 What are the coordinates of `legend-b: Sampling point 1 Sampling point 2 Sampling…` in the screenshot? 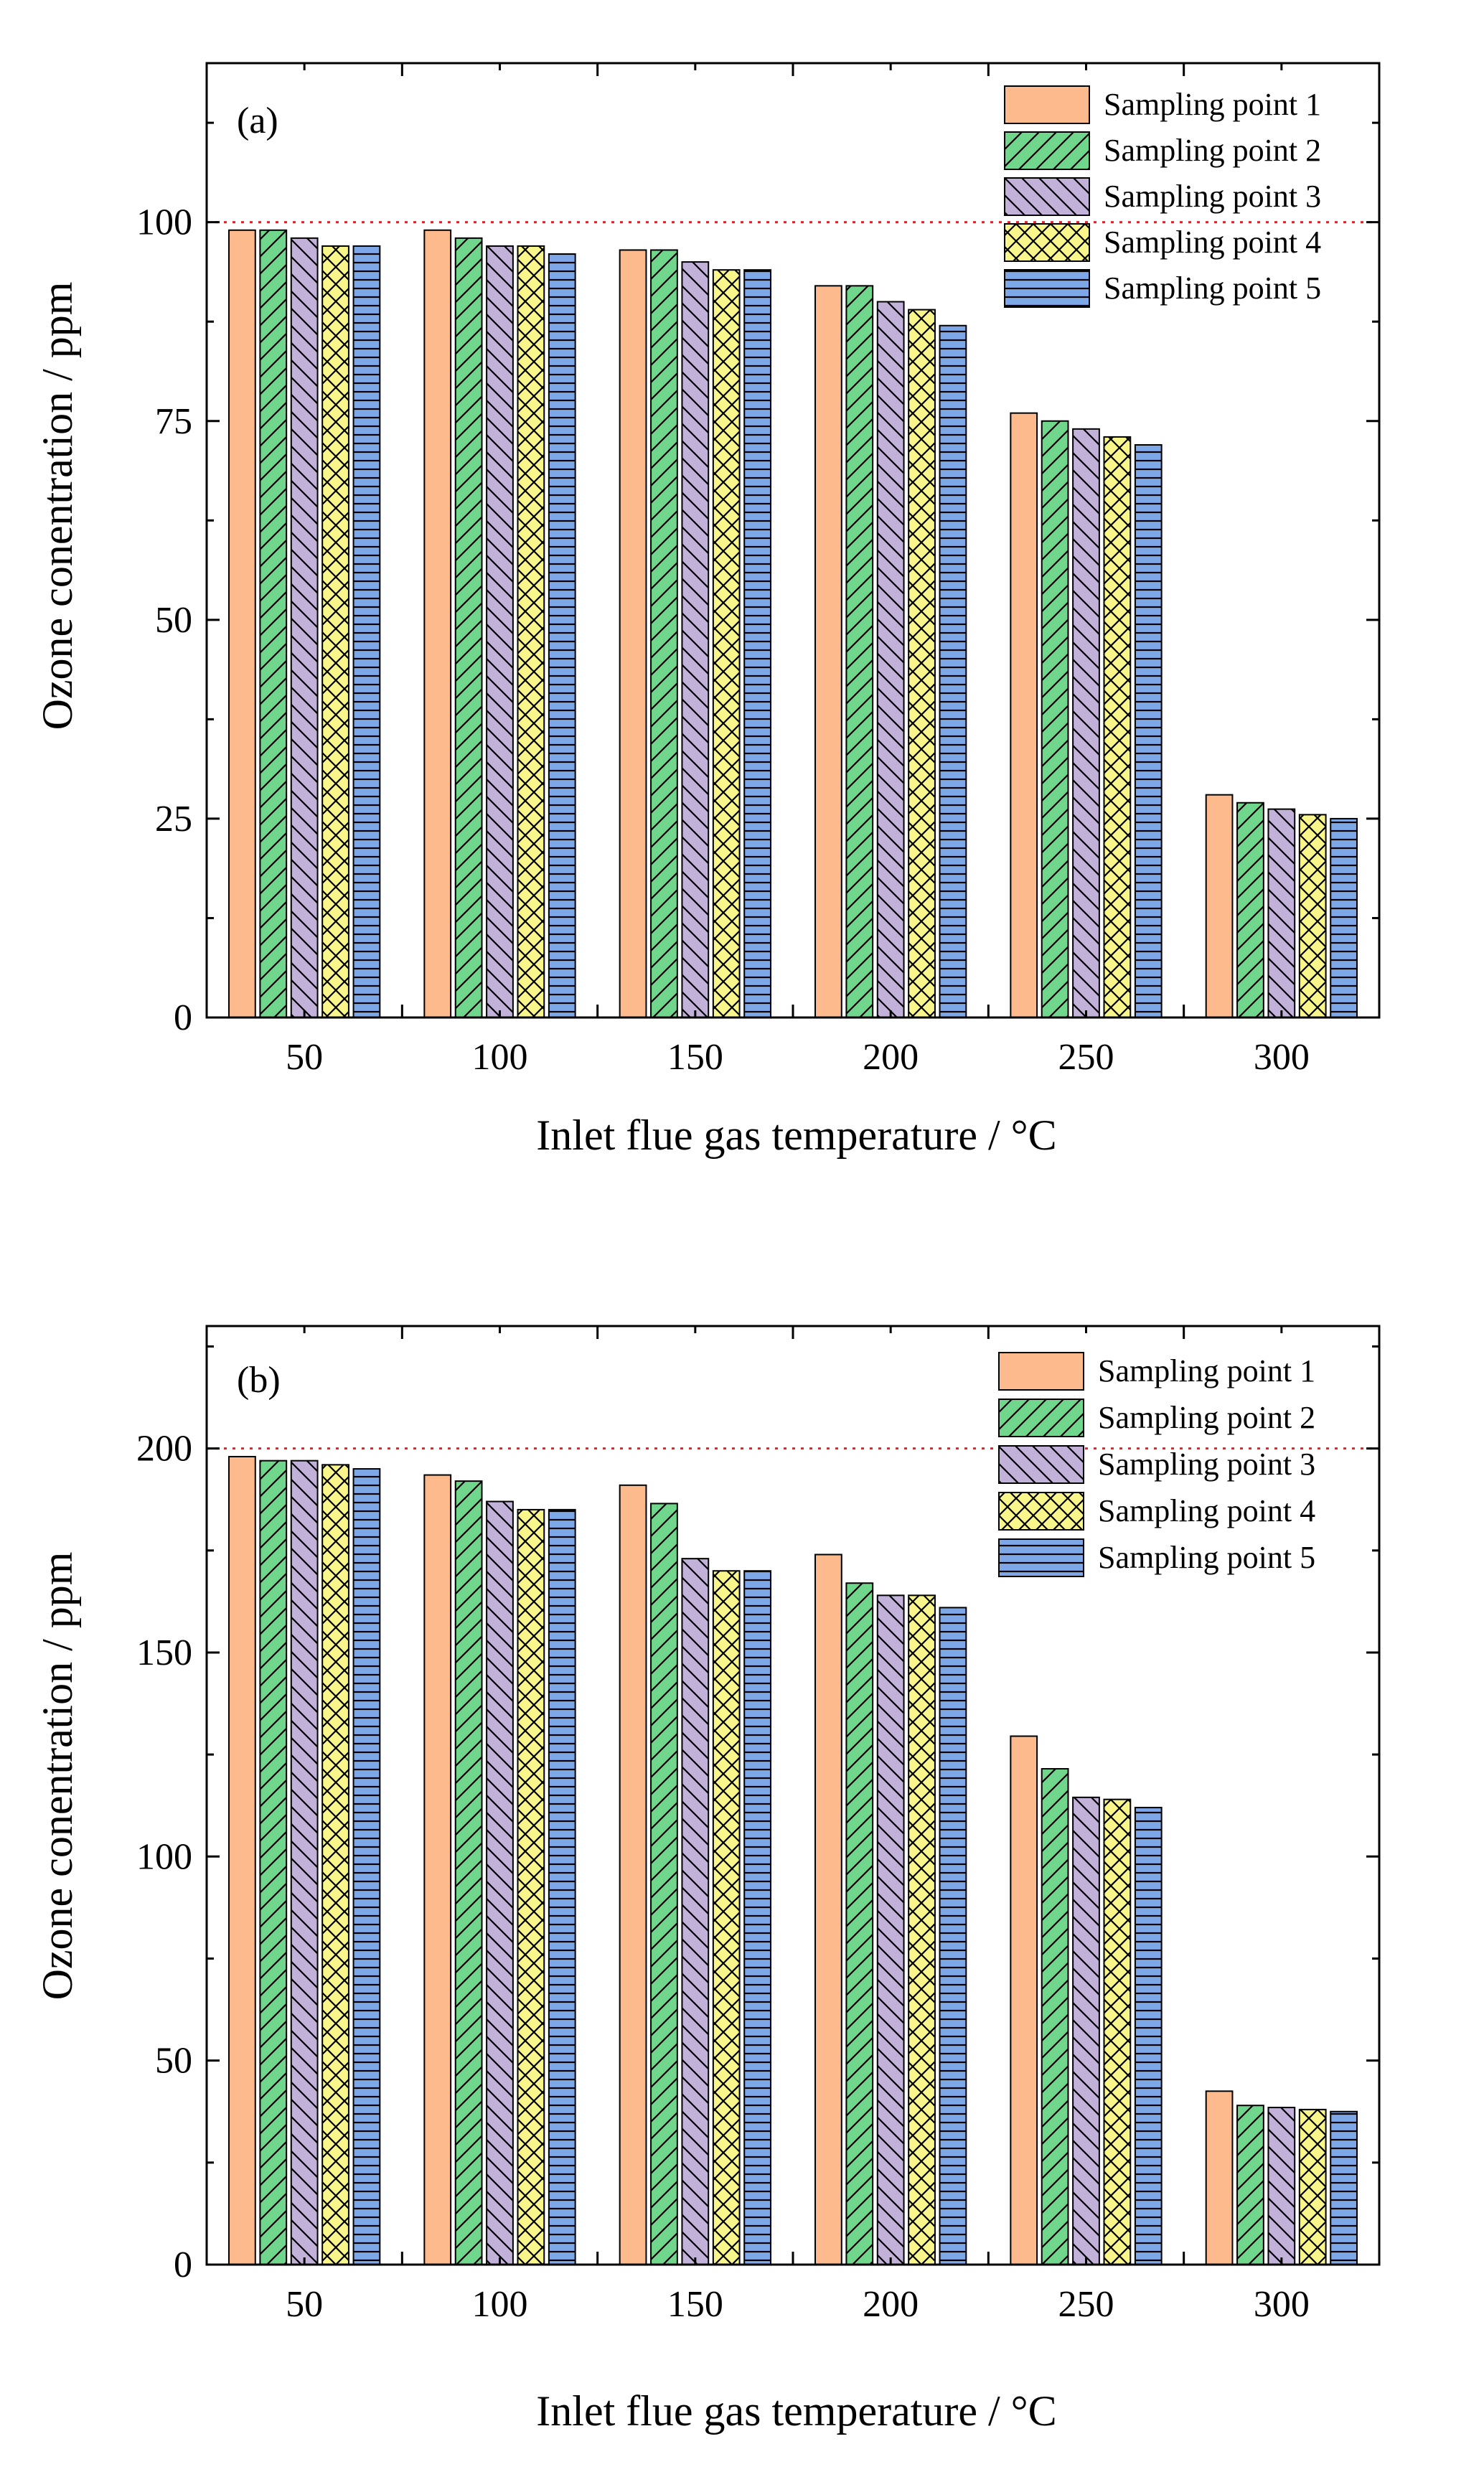 It's located at (1156, 1464).